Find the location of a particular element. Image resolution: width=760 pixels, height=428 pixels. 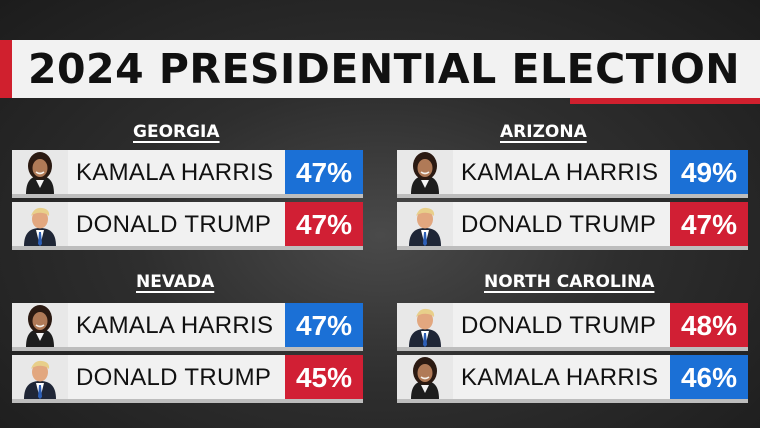

percent-badge: 45% is located at coordinates (324, 377).